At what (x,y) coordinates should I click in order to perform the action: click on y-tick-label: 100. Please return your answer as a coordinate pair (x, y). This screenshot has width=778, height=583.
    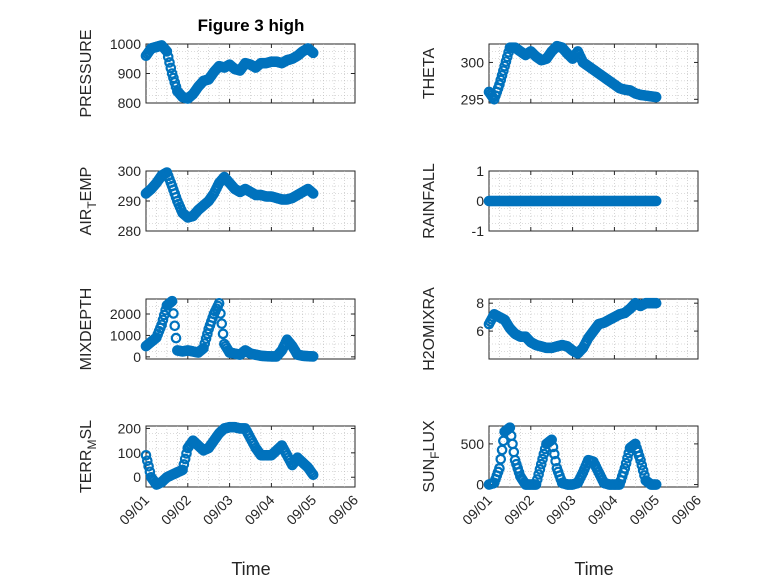
    Looking at the image, I should click on (130, 453).